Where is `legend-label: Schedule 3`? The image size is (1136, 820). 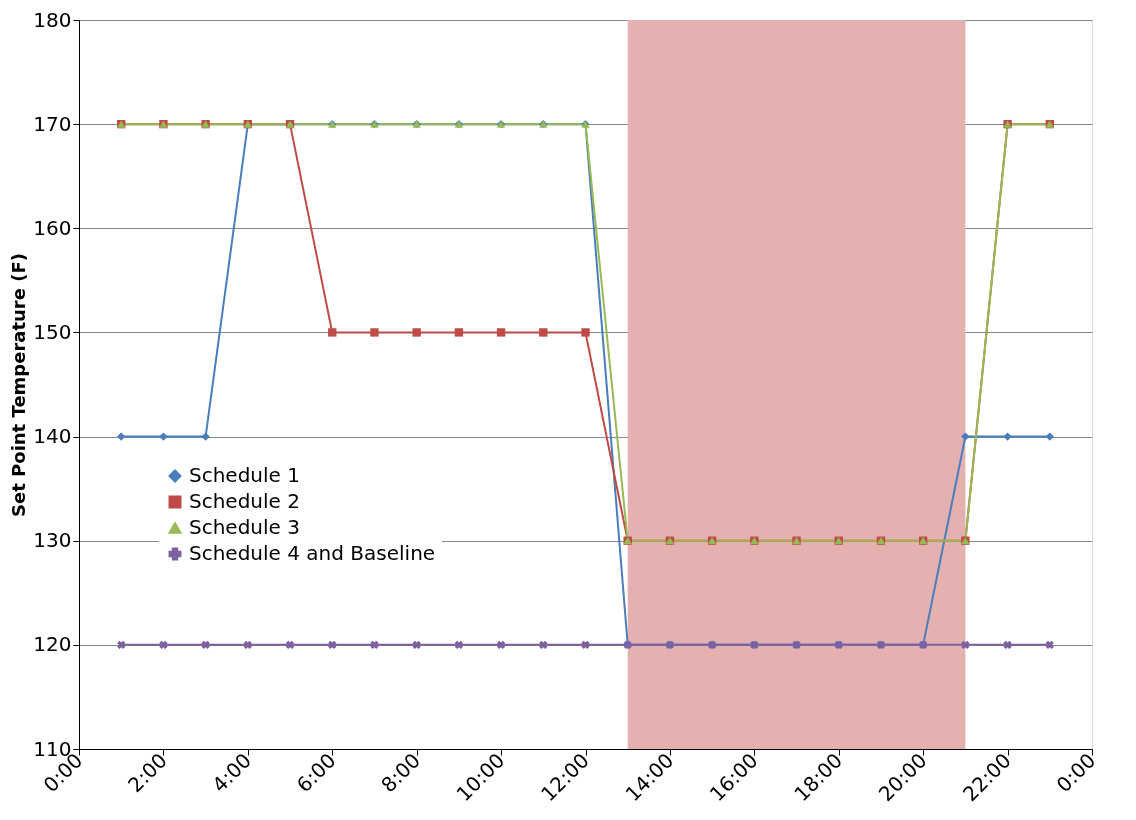 legend-label: Schedule 3 is located at coordinates (244, 527).